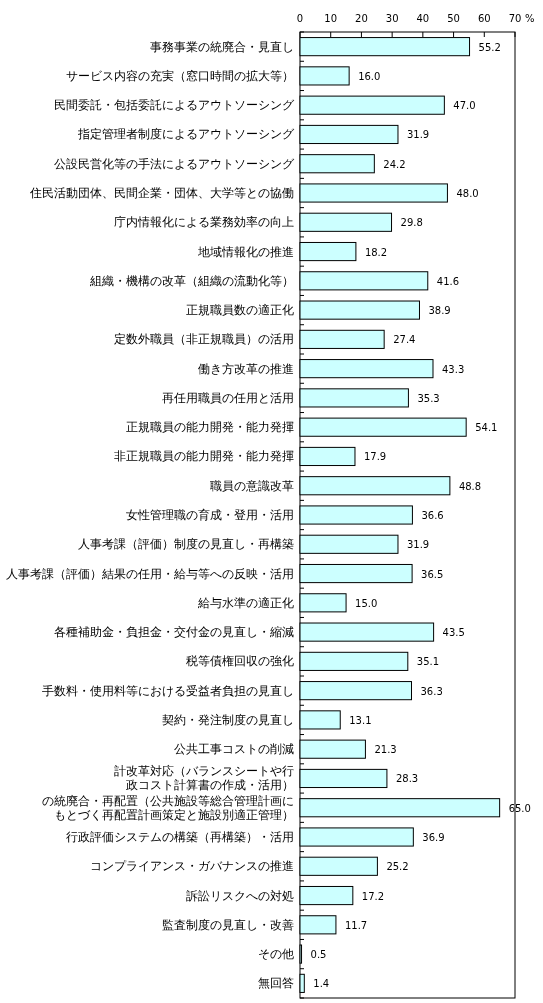 The width and height of the screenshot is (543, 1003). I want to click on y-tick-label: 働き方改革の推進, so click(246, 368).